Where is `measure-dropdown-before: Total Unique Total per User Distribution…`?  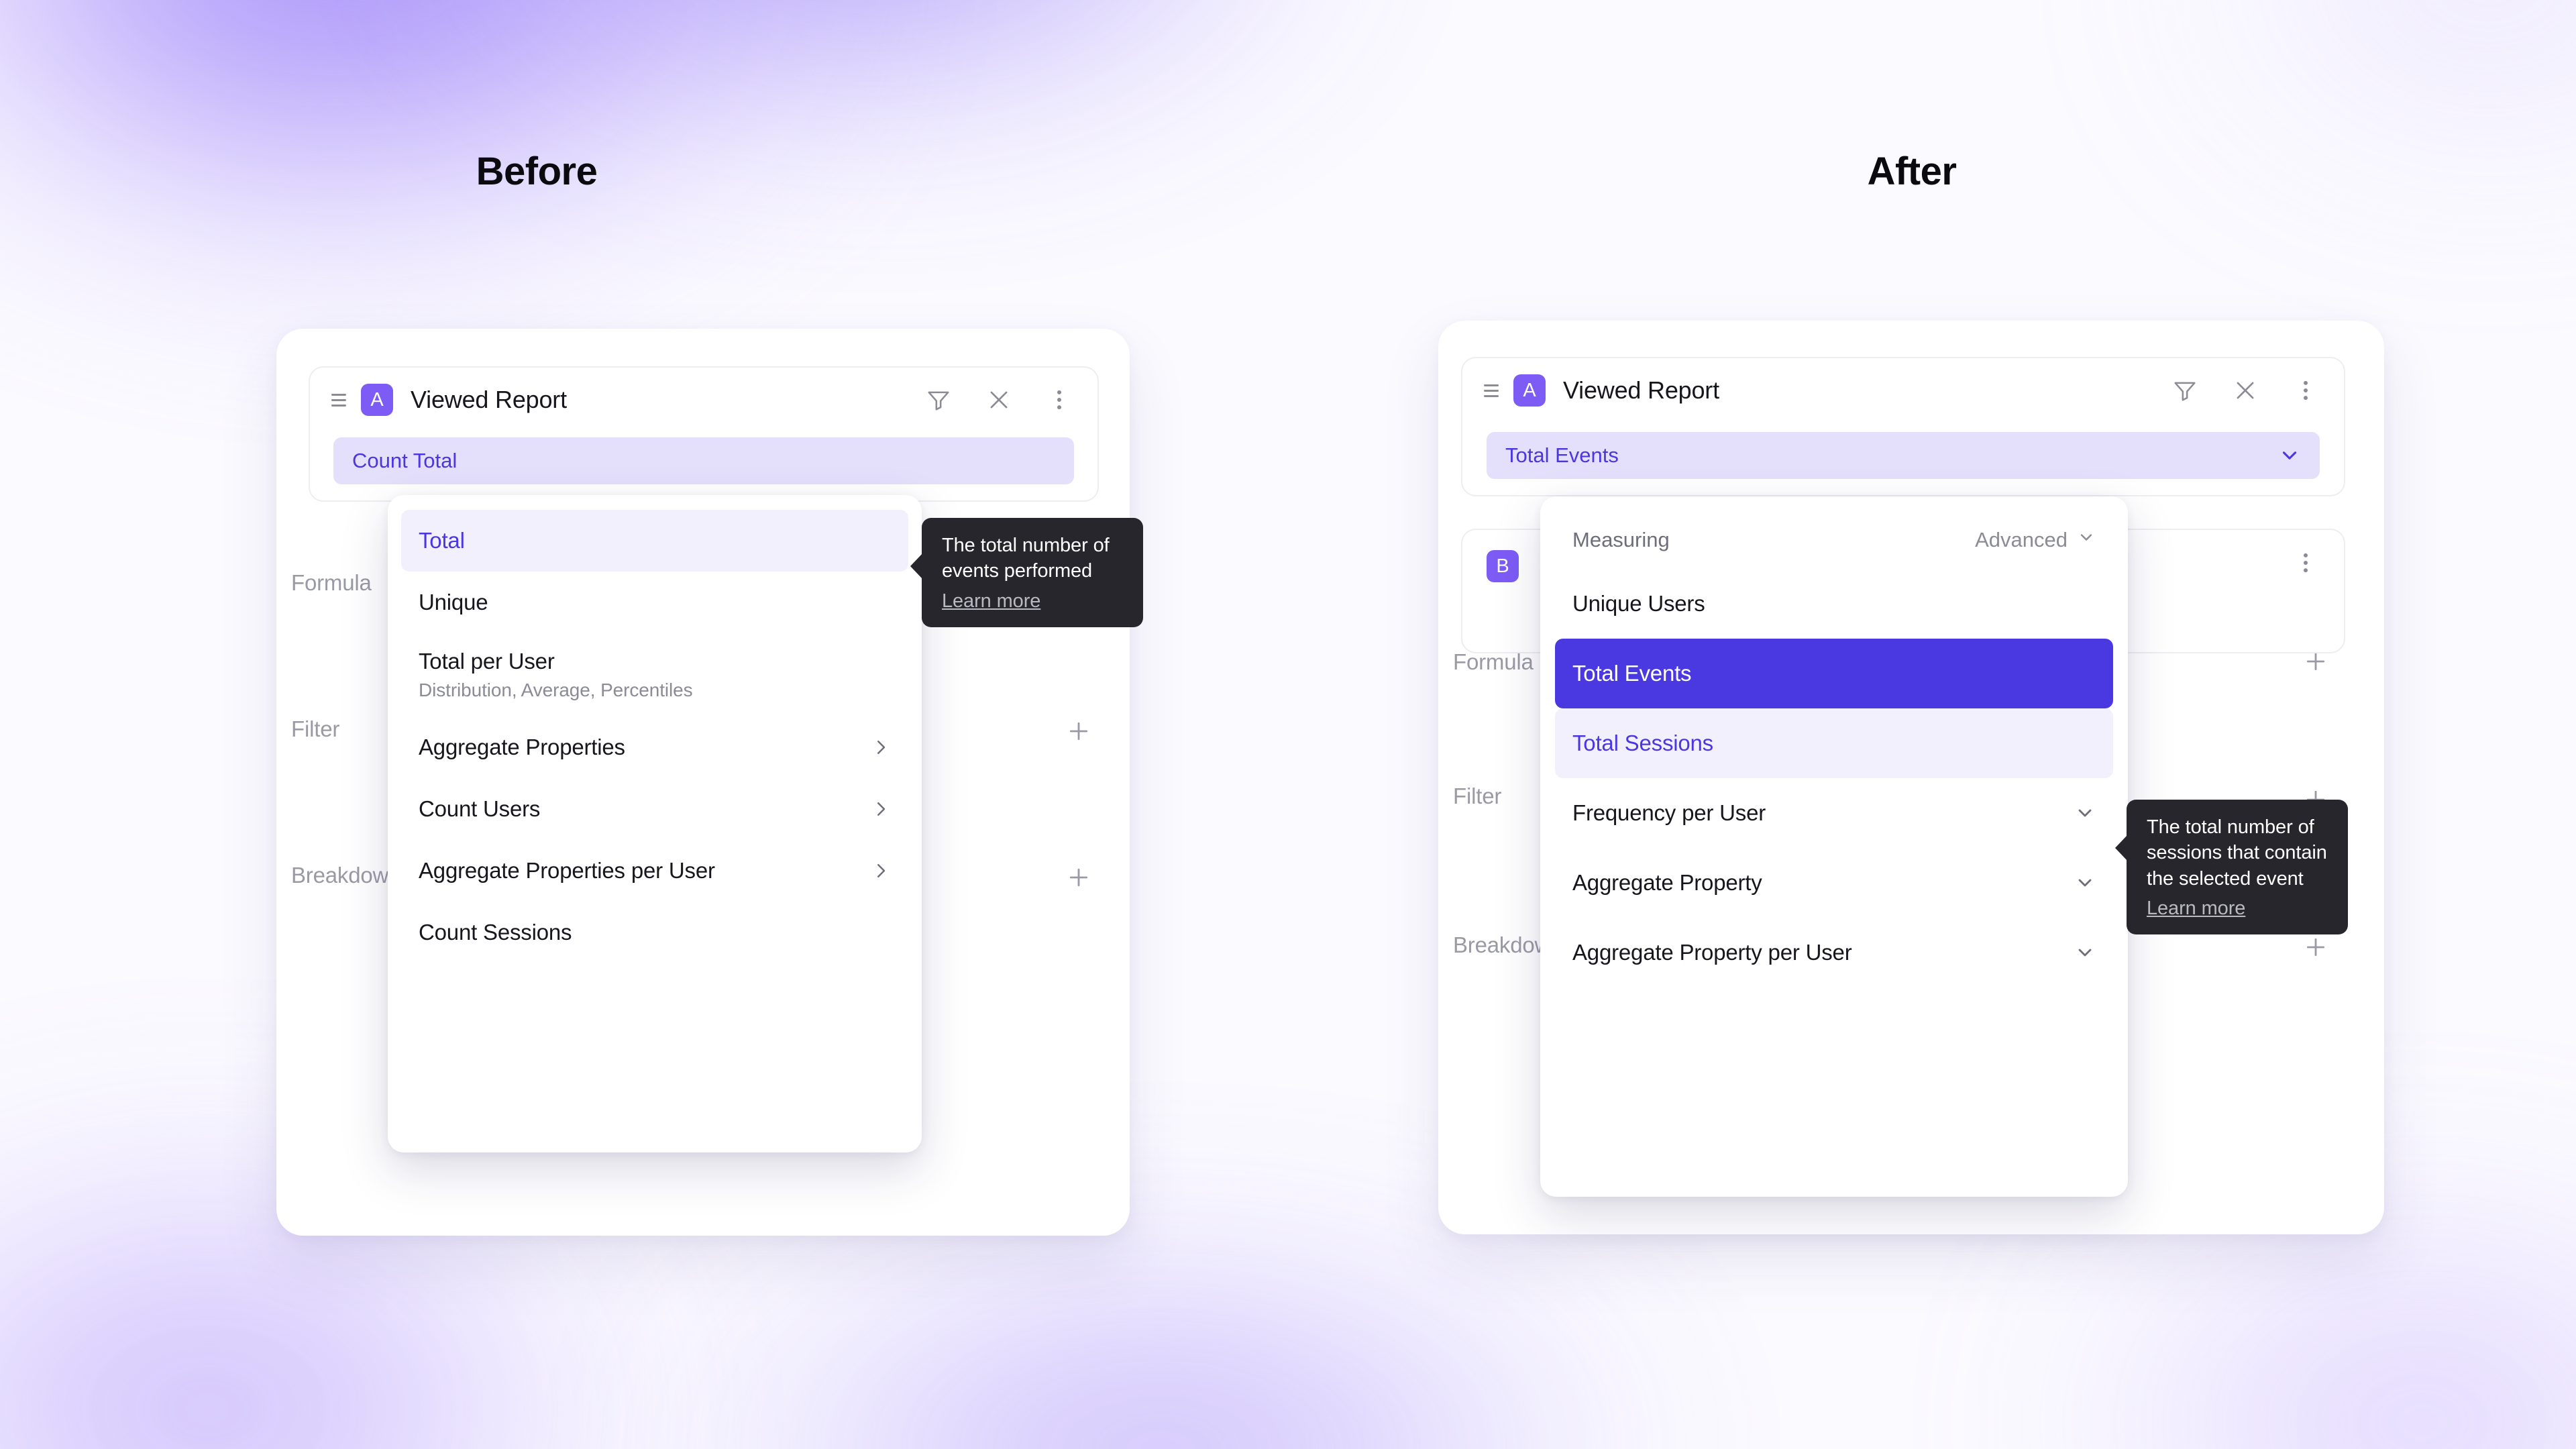 measure-dropdown-before: Total Unique Total per User Distribution… is located at coordinates (655, 823).